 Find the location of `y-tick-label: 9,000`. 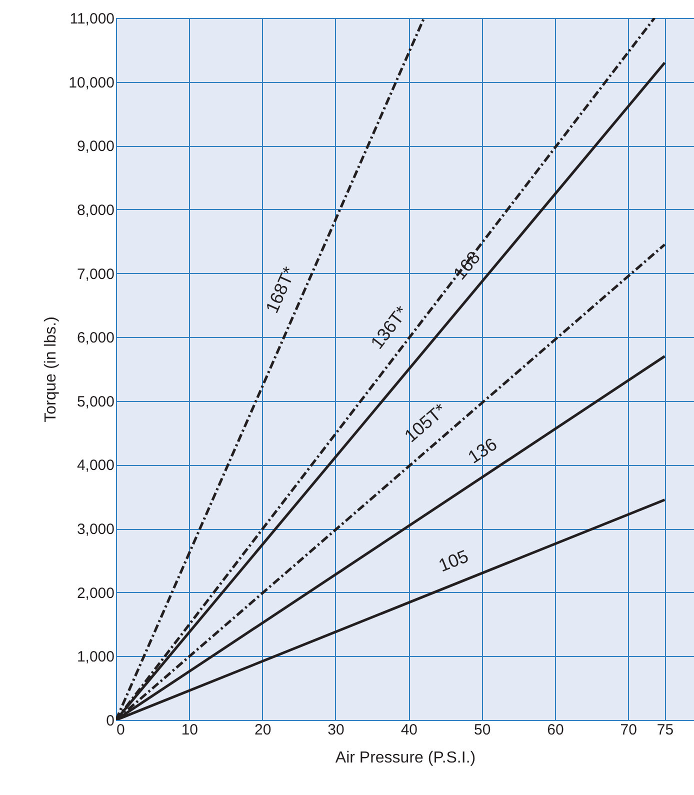

y-tick-label: 9,000 is located at coordinates (95, 147).